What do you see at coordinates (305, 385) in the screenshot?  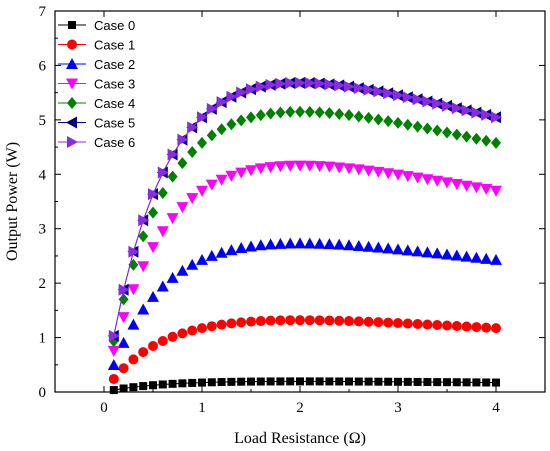 I see `series-line` at bounding box center [305, 385].